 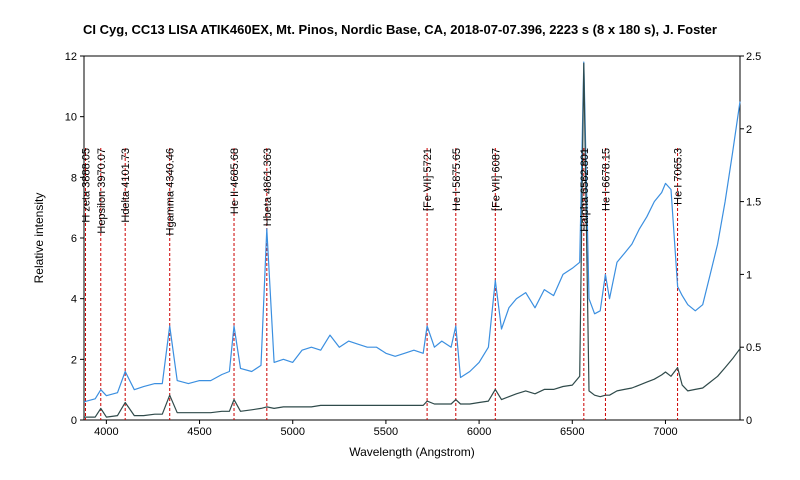 I want to click on line-label: [Fe VII] 5721, so click(x=428, y=179).